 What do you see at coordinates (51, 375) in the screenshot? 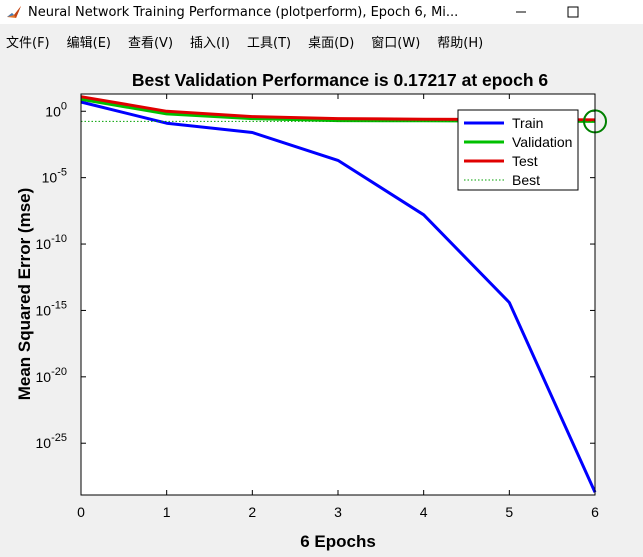
I see `y-tick-label: 10⁻²⁰` at bounding box center [51, 375].